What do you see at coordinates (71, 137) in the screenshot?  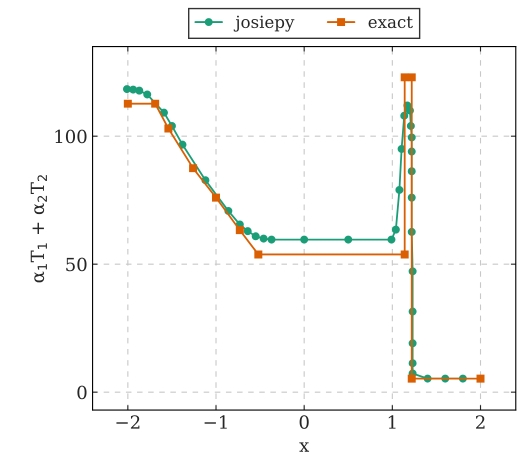 I see `y-tick-label: 100` at bounding box center [71, 137].